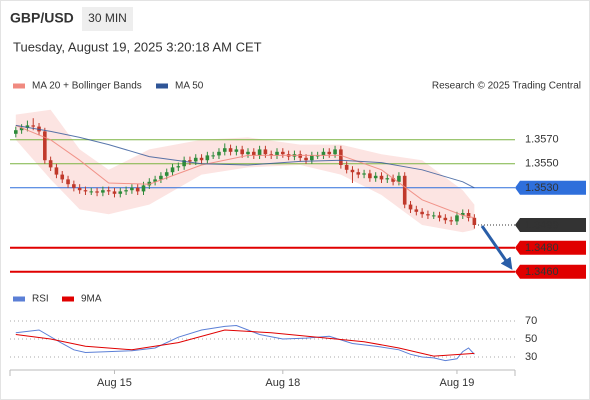  Describe the element at coordinates (531, 321) in the screenshot. I see `y-tick-label: 70` at that location.